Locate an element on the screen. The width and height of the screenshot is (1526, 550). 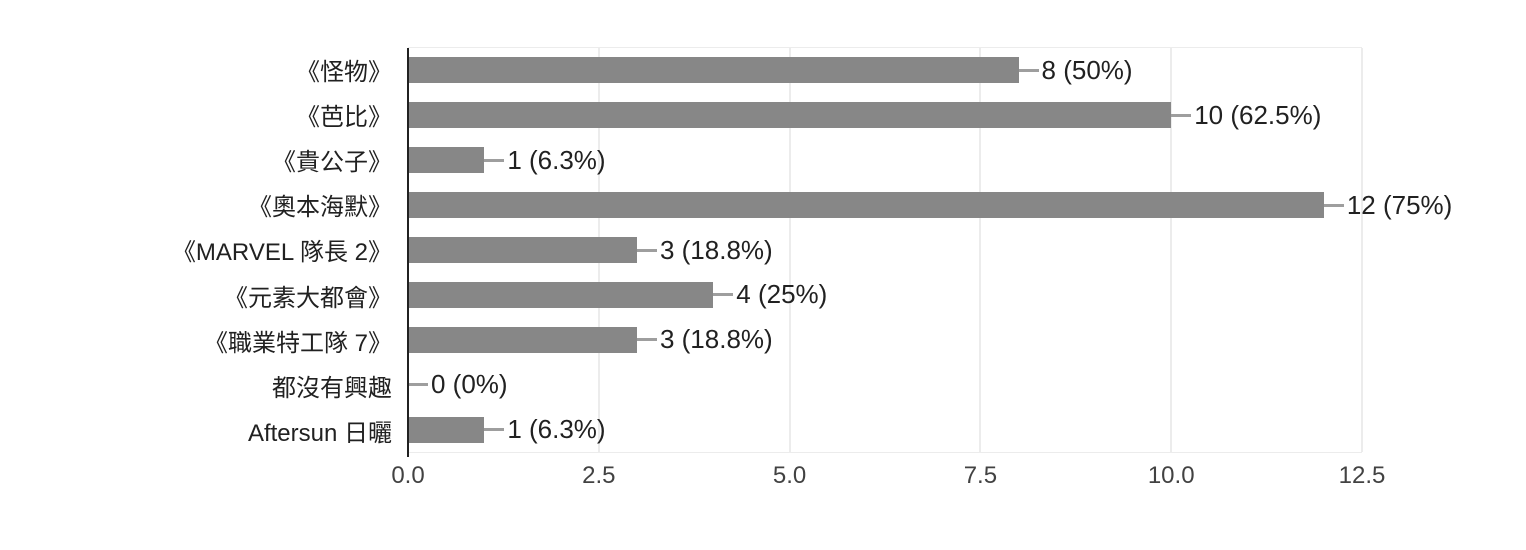
category-label: 都沒有興趣 is located at coordinates (332, 388).